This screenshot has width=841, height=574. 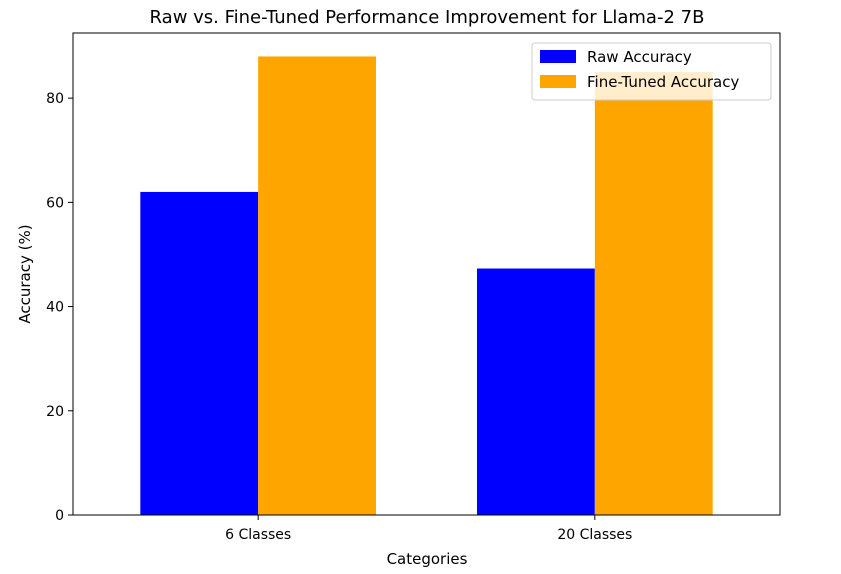 I want to click on y-axis: 0 20 40 60 80, so click(x=59, y=307).